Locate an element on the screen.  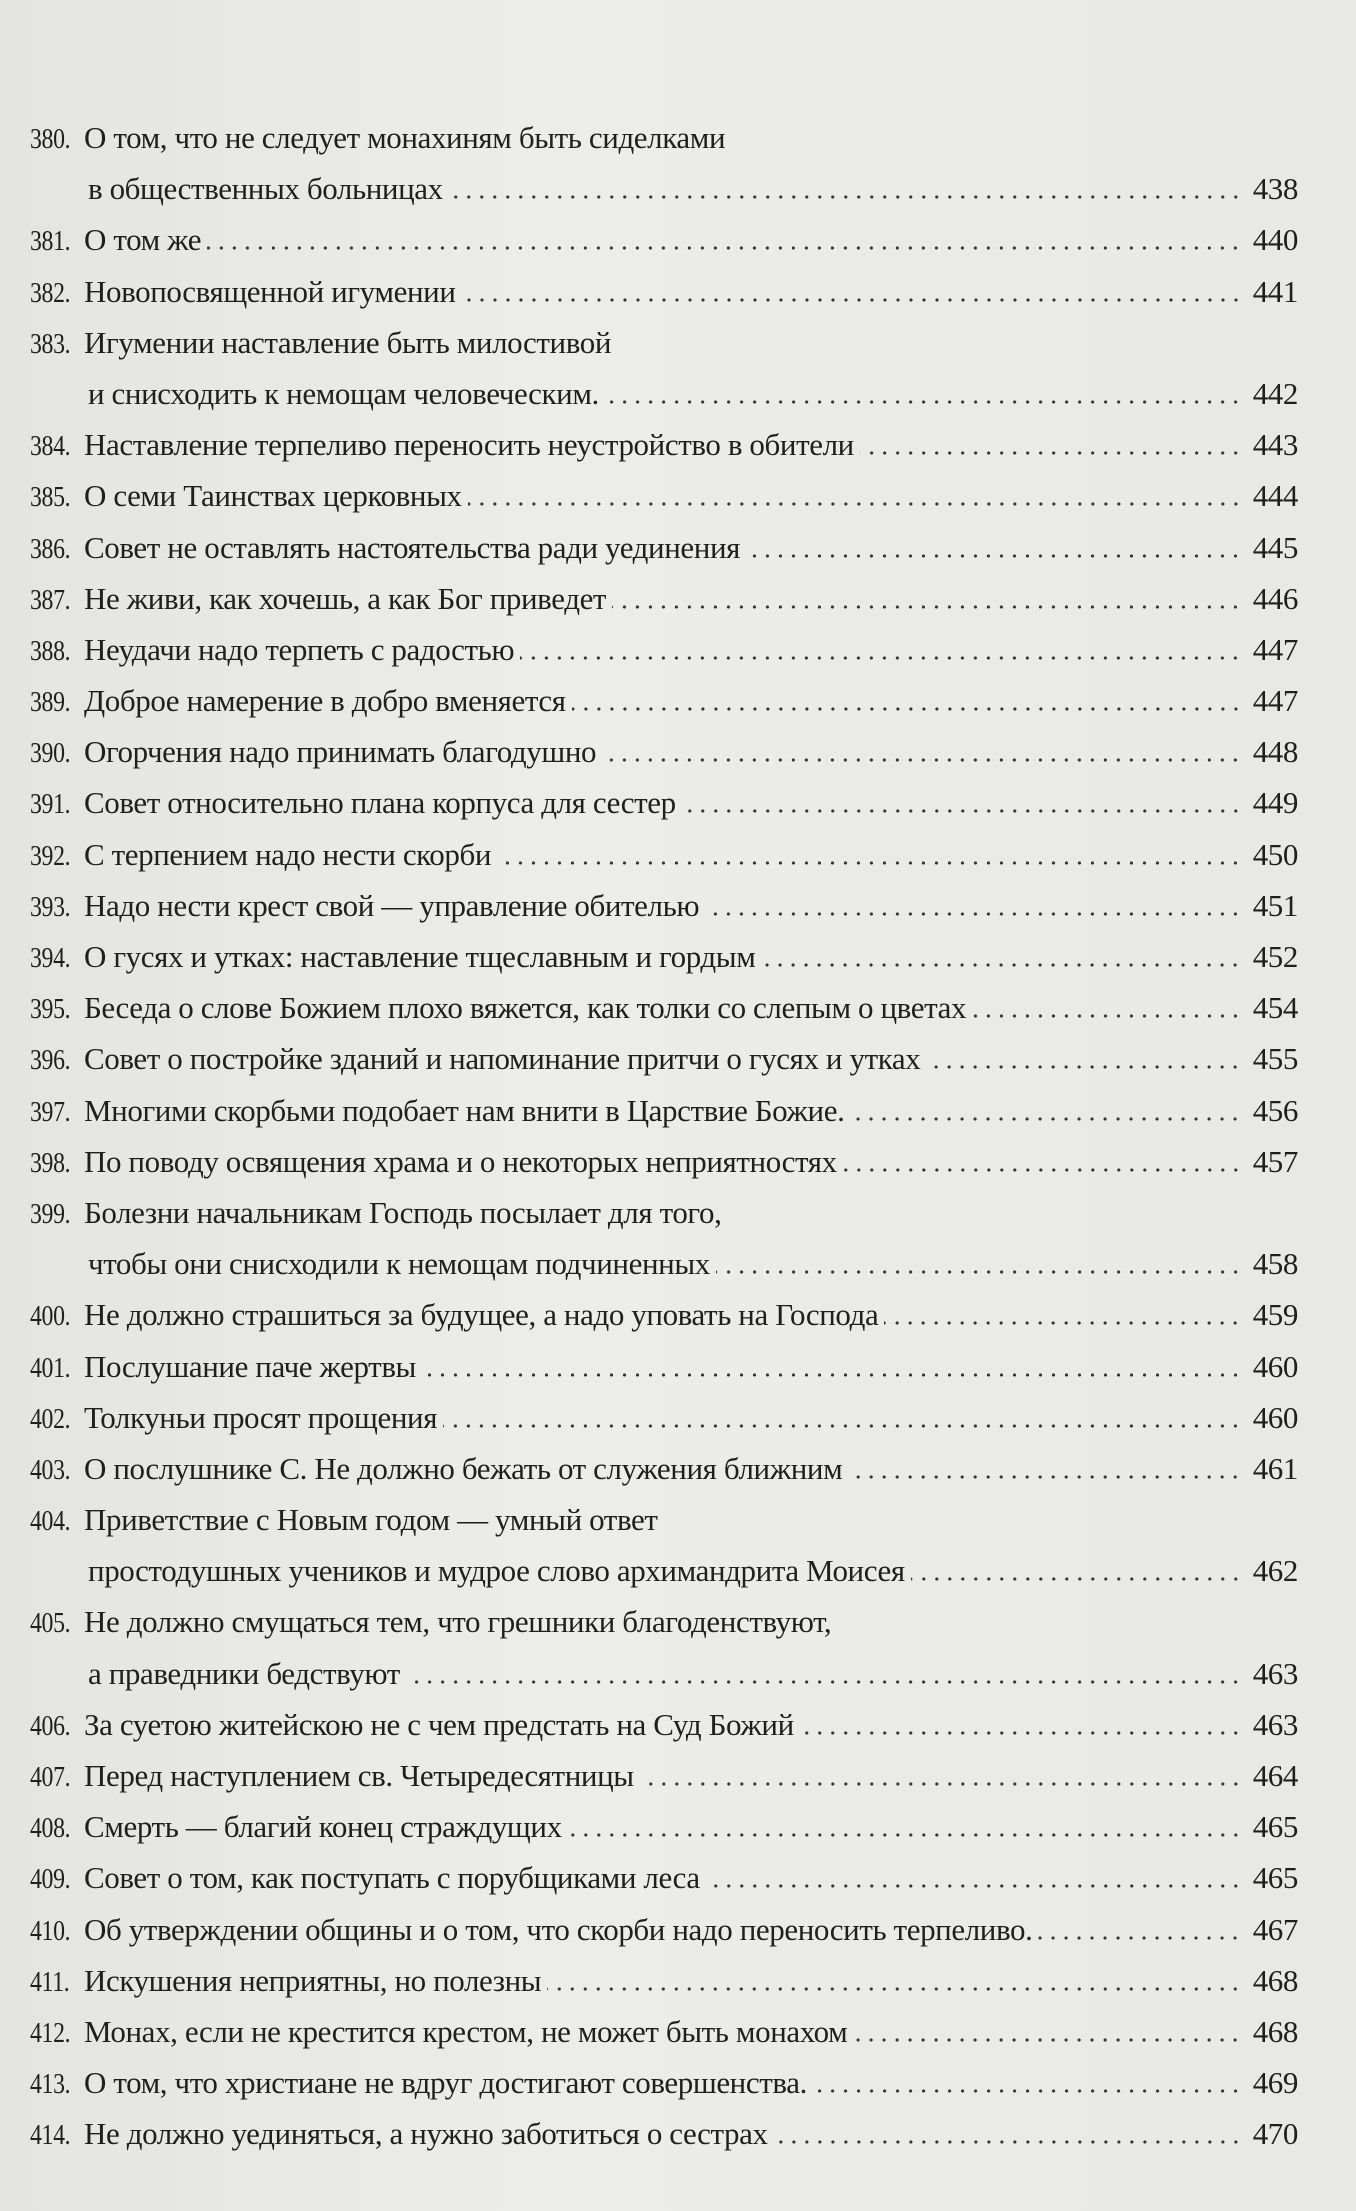
toc-line: 392. С терпением надо нести скорби 450 is located at coordinates (664, 862).